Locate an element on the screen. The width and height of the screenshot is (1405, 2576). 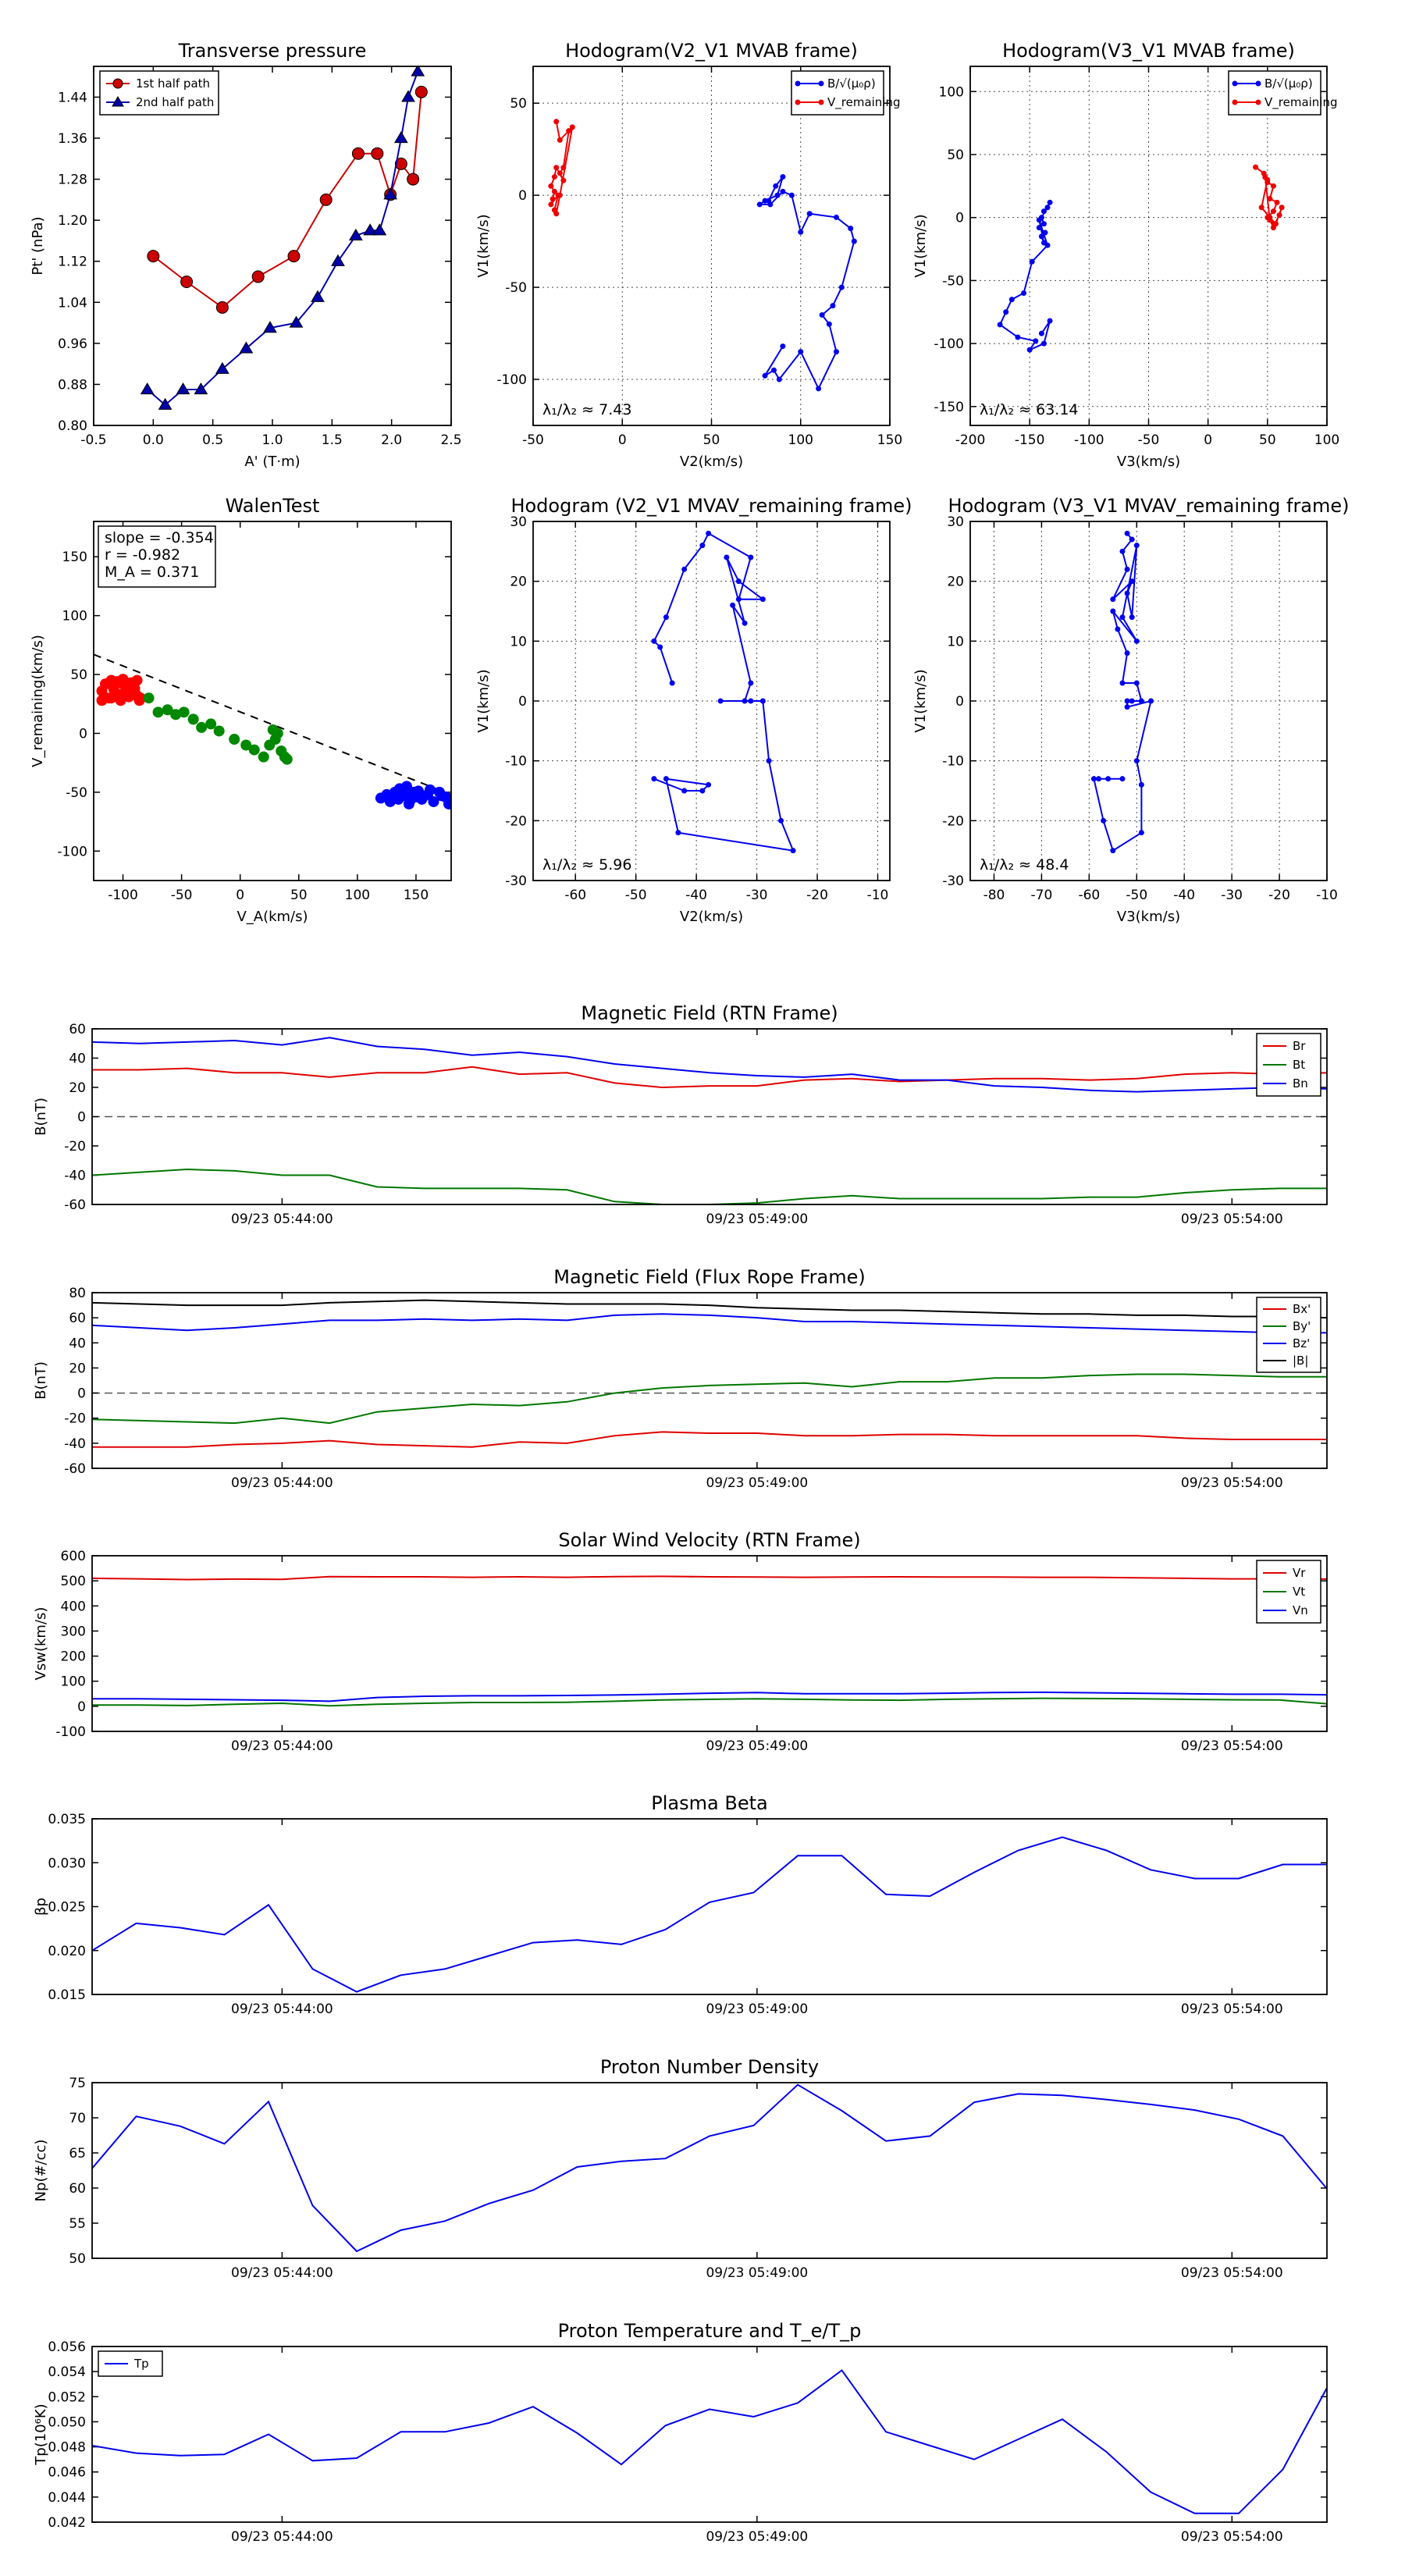
eigenvalue-ratio: λ₁/λ₂ ≈ 7.43 is located at coordinates (586, 409).